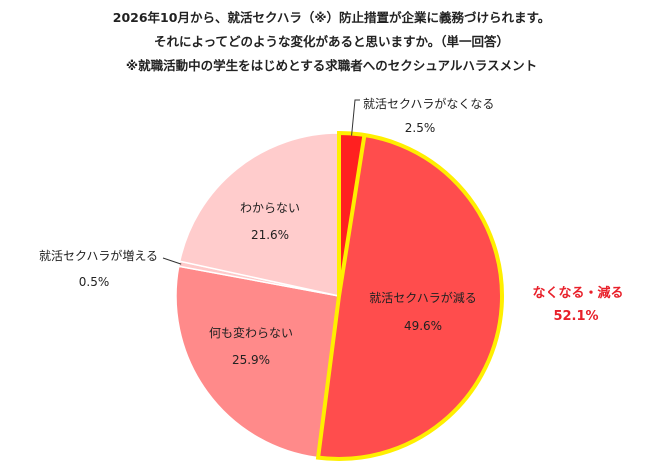 The image size is (663, 472). What do you see at coordinates (331, 65) in the screenshot?
I see `title-line-3: ※就職活動中の学生をはじめとする求職者へのセクシュアルハラスメント` at bounding box center [331, 65].